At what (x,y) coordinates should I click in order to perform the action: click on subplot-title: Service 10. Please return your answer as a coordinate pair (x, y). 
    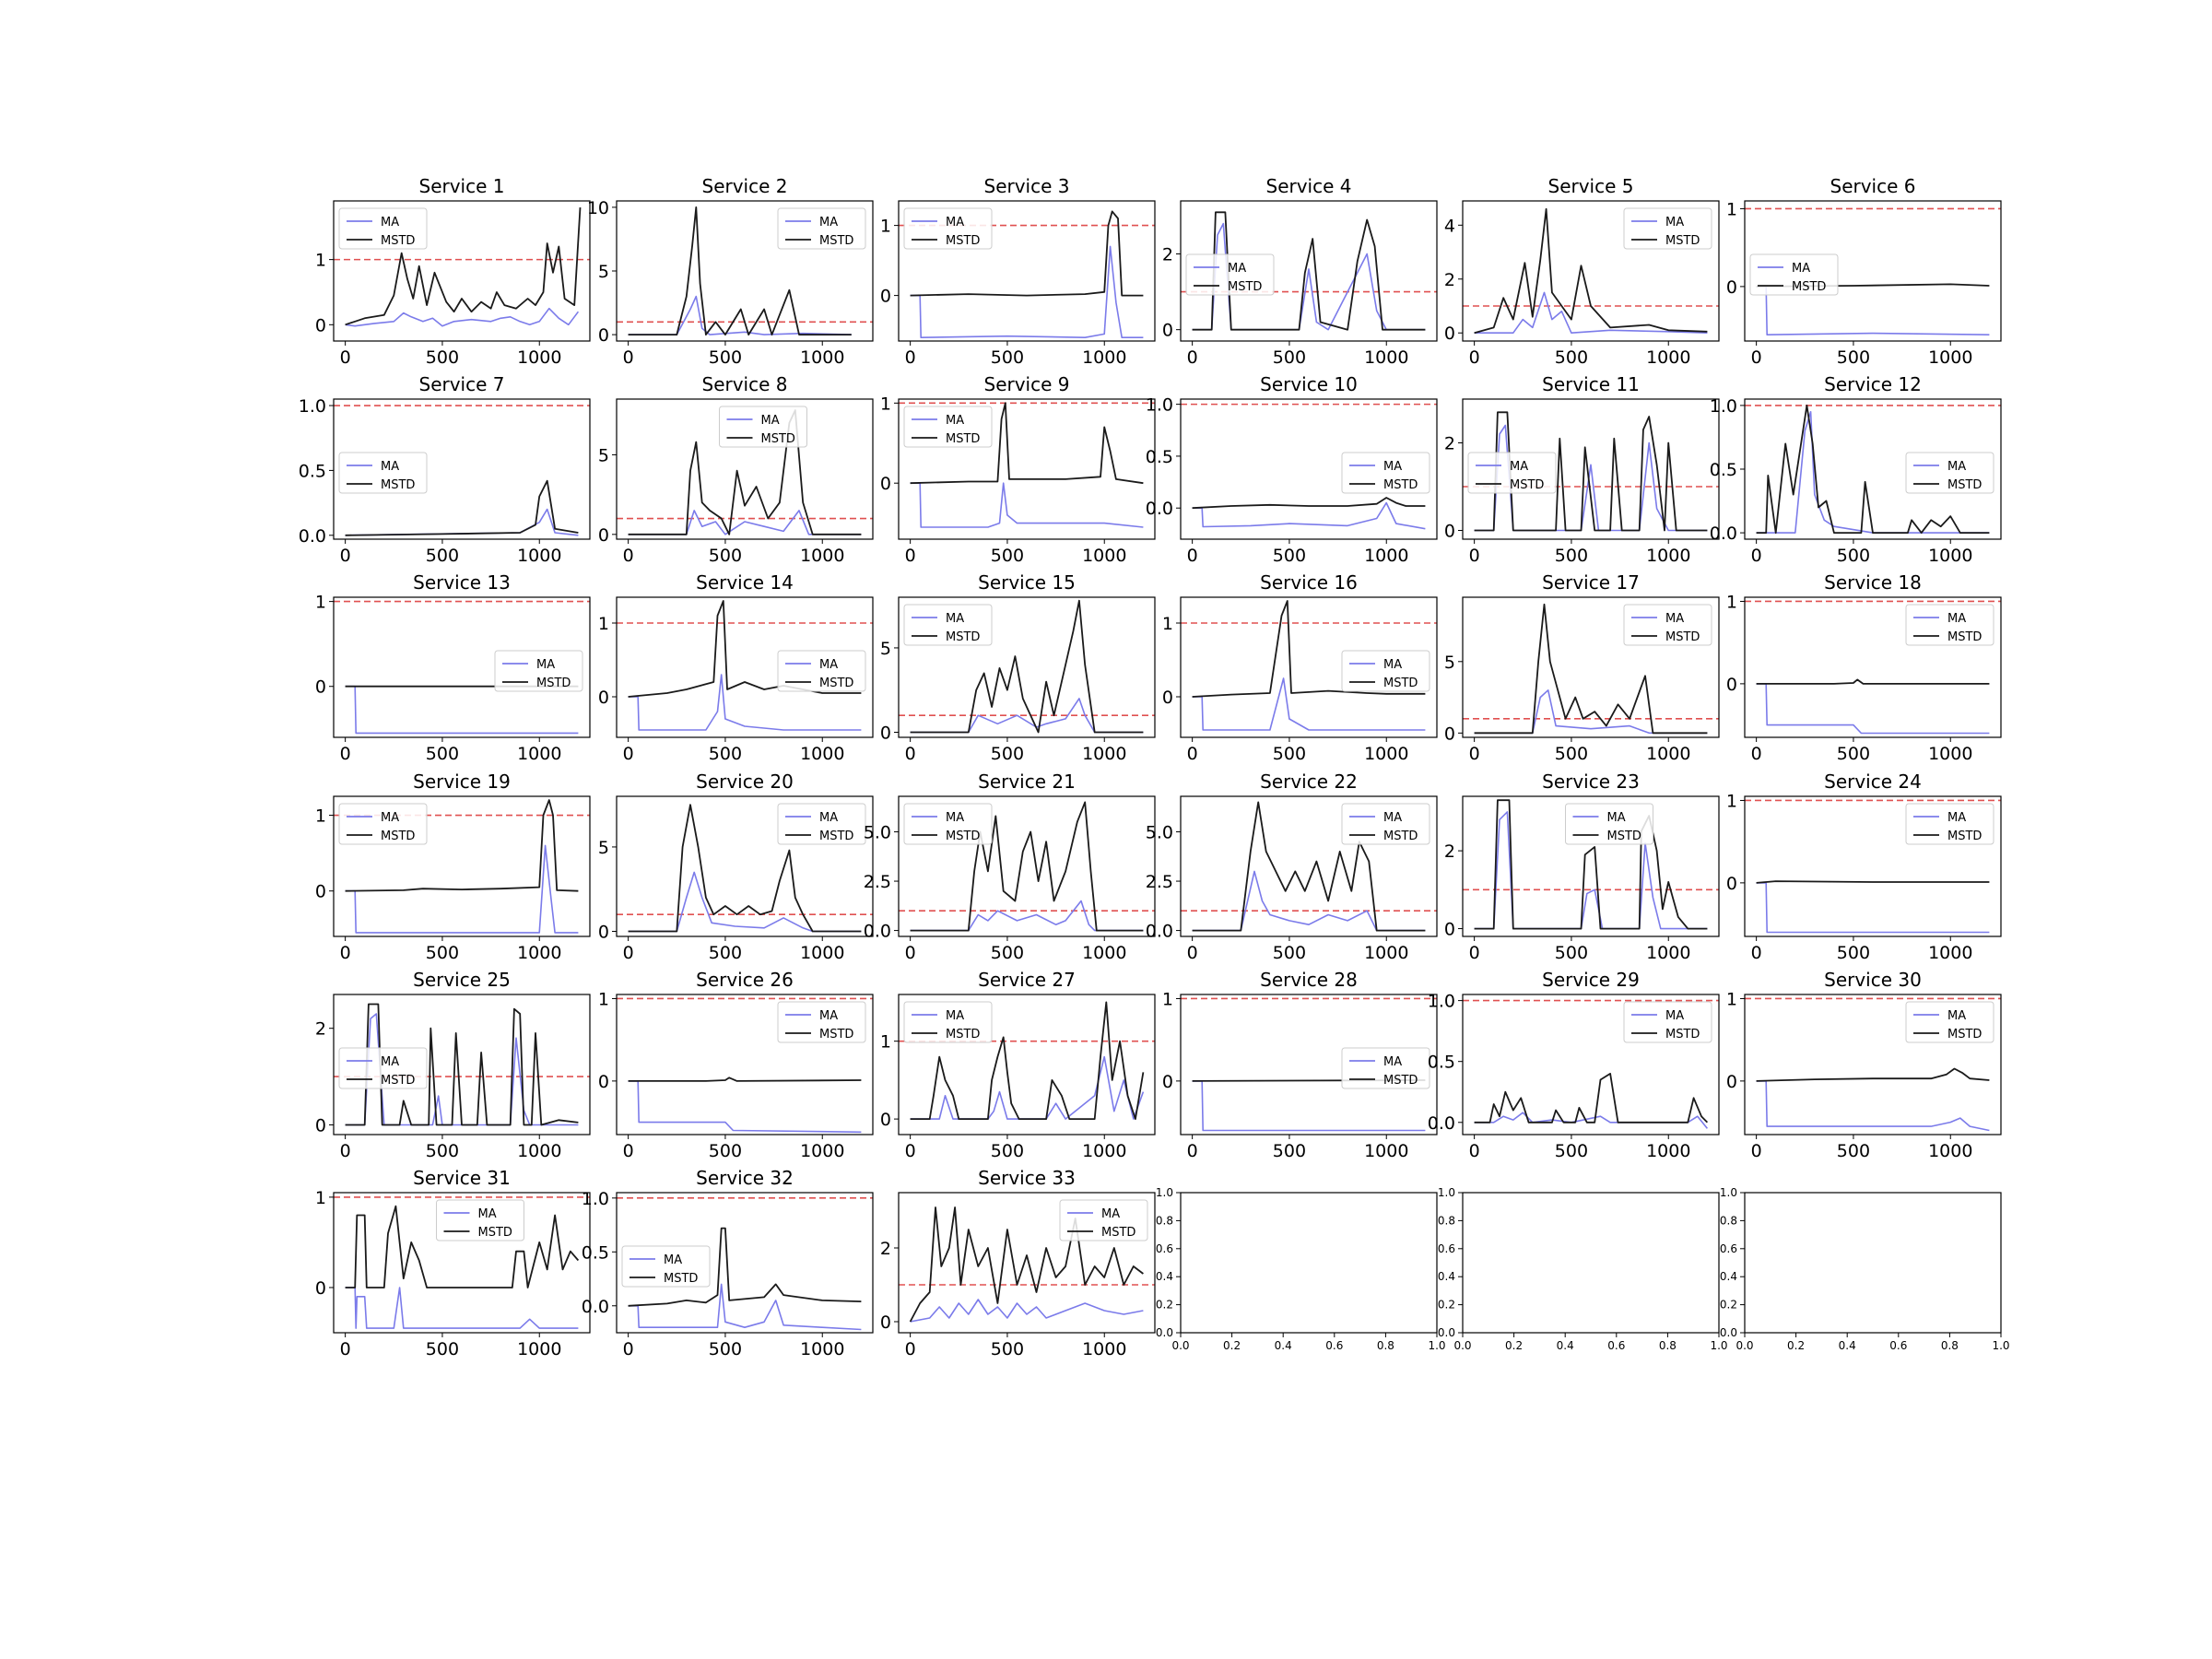
    Looking at the image, I should click on (1309, 384).